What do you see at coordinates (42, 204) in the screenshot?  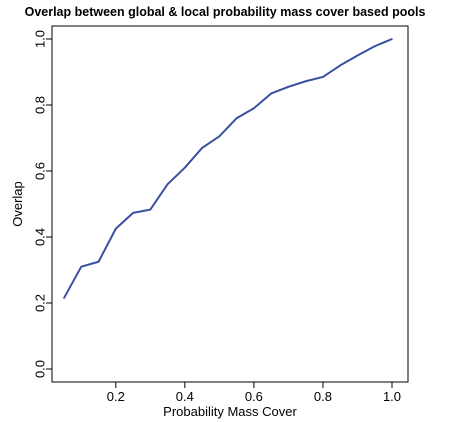 I see `y-axis: 0.0 0.2 0.4 0.6 0.8 1.0` at bounding box center [42, 204].